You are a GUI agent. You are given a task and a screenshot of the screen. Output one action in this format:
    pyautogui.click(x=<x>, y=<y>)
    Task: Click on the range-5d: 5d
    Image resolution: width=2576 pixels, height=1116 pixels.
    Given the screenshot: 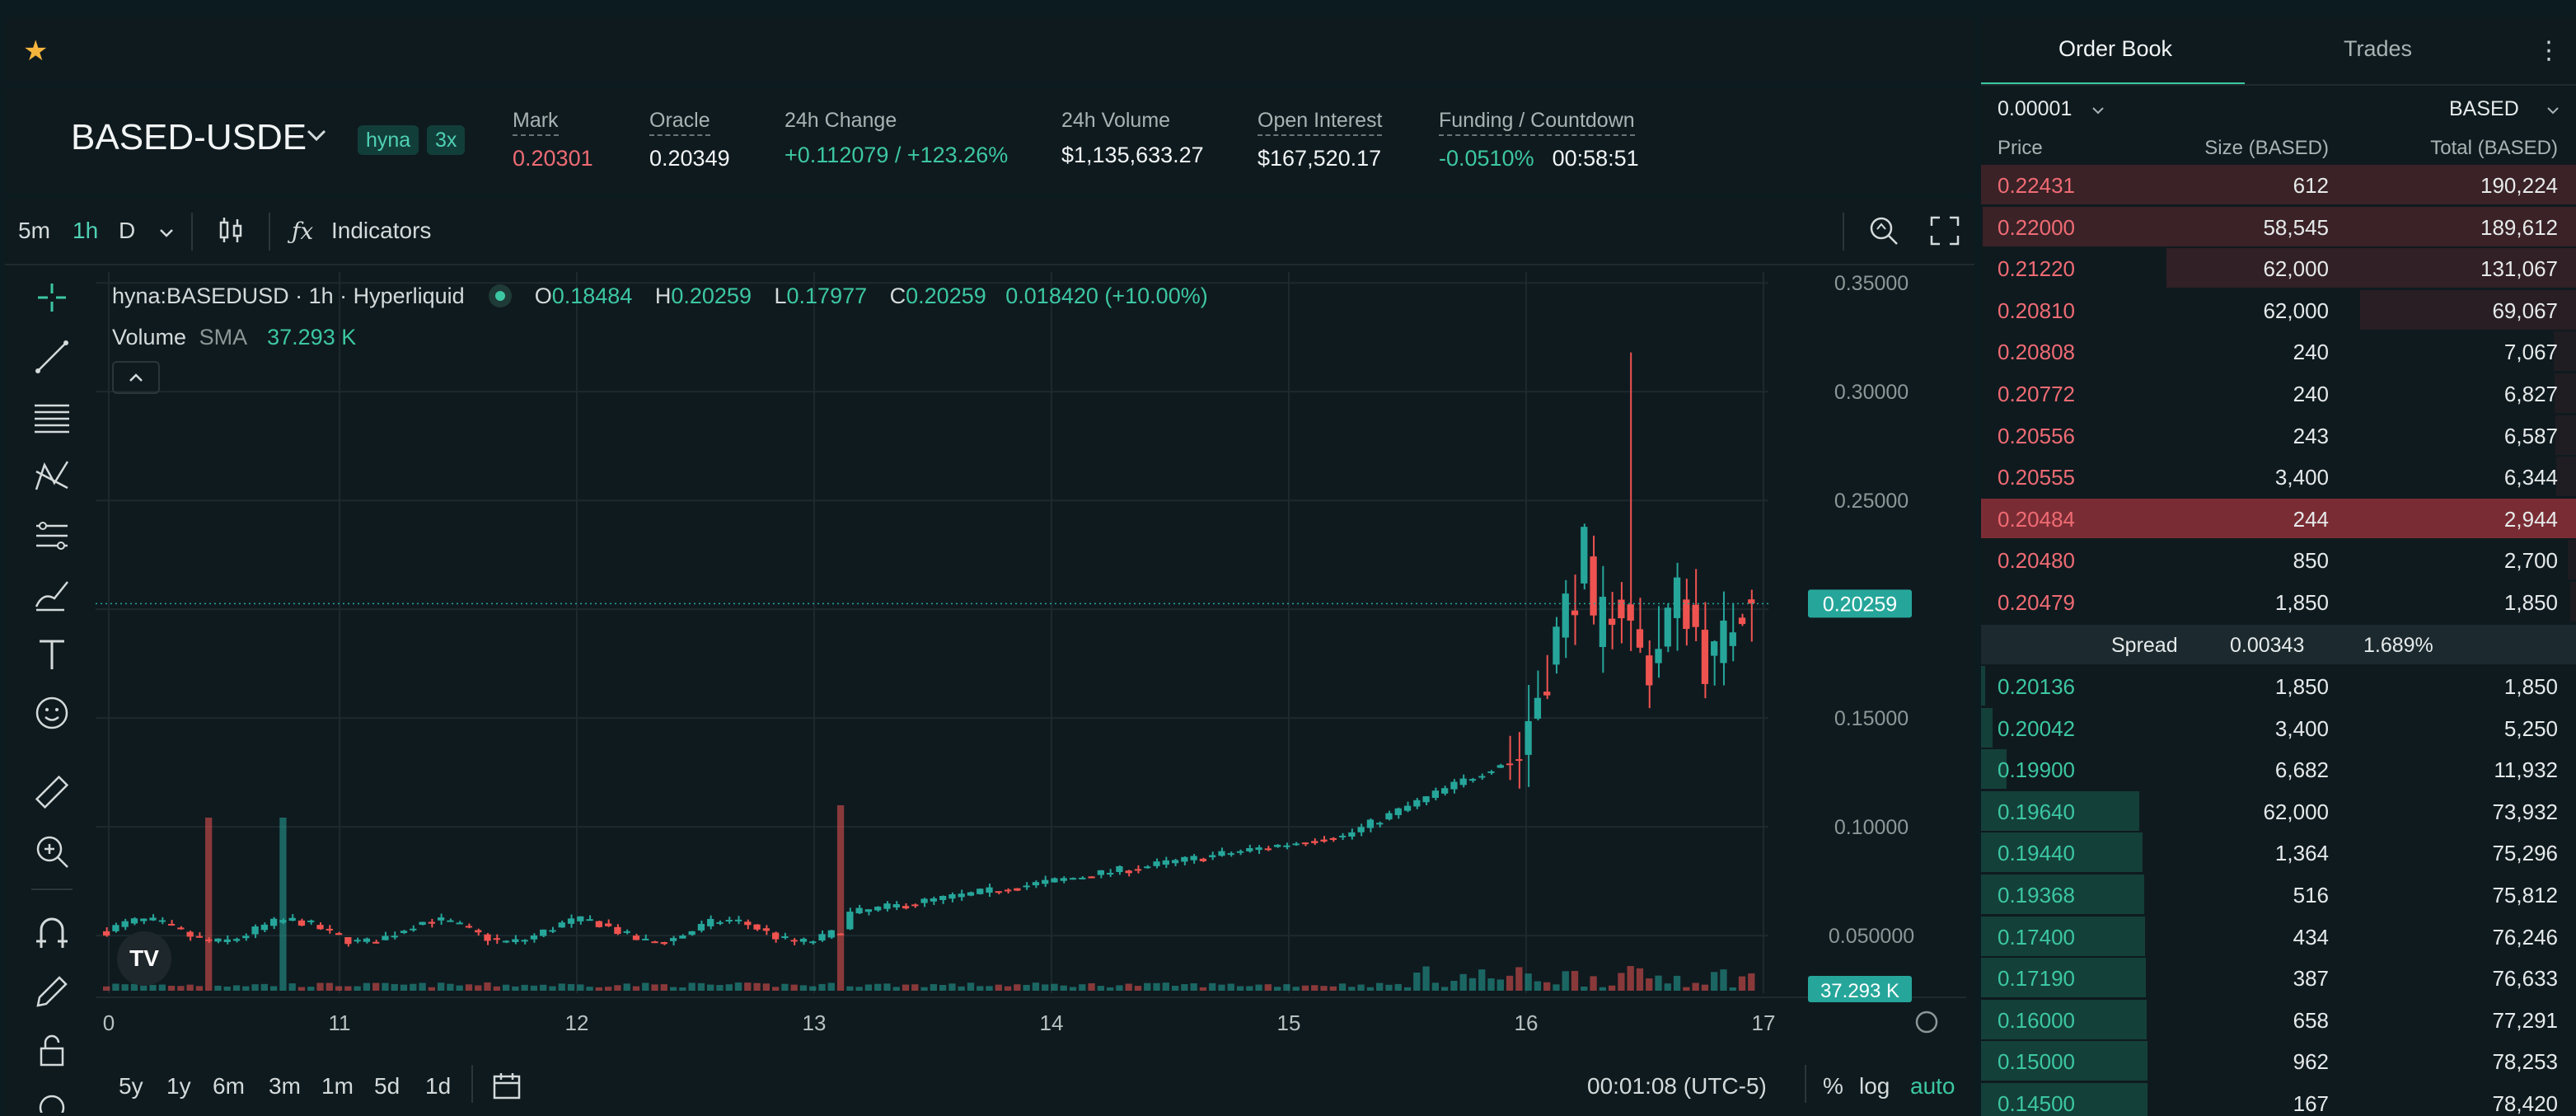 What is the action you would take?
    pyautogui.click(x=387, y=1086)
    